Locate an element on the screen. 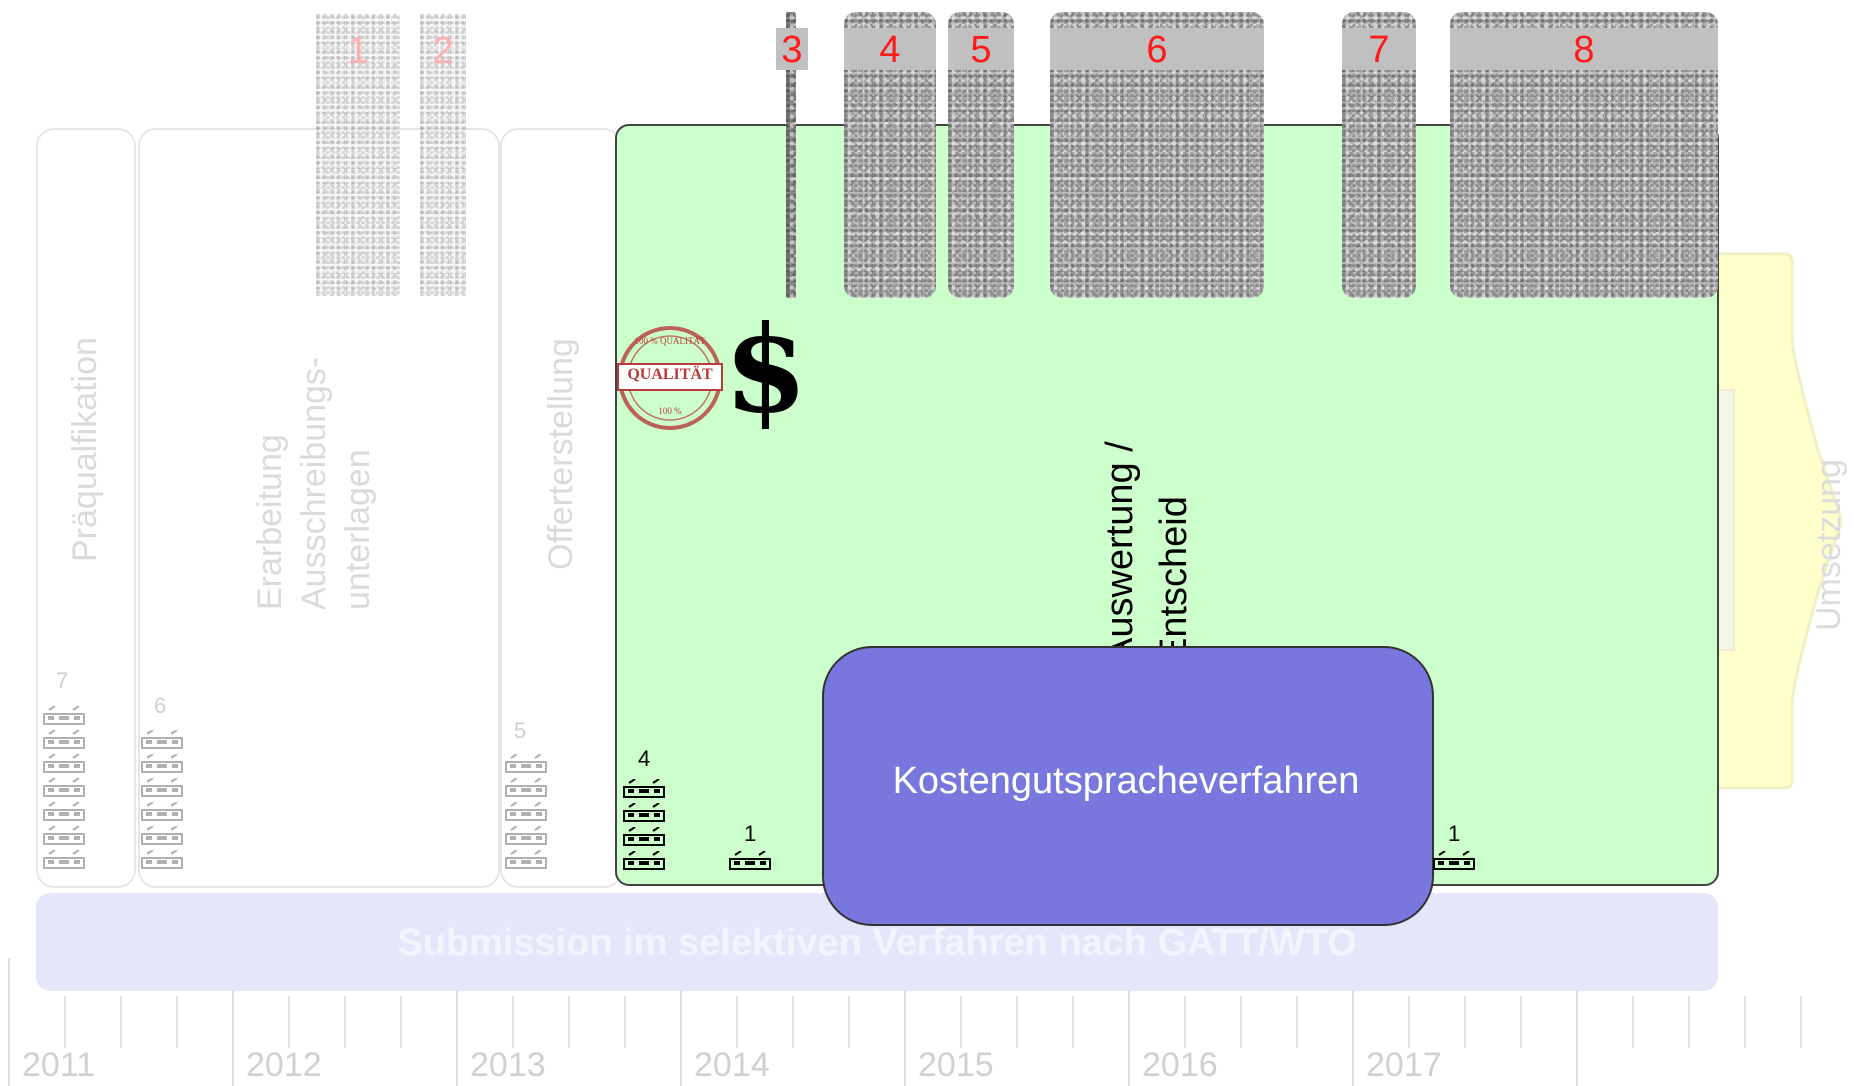 The height and width of the screenshot is (1086, 1854). step-number: 6 is located at coordinates (1157, 49).